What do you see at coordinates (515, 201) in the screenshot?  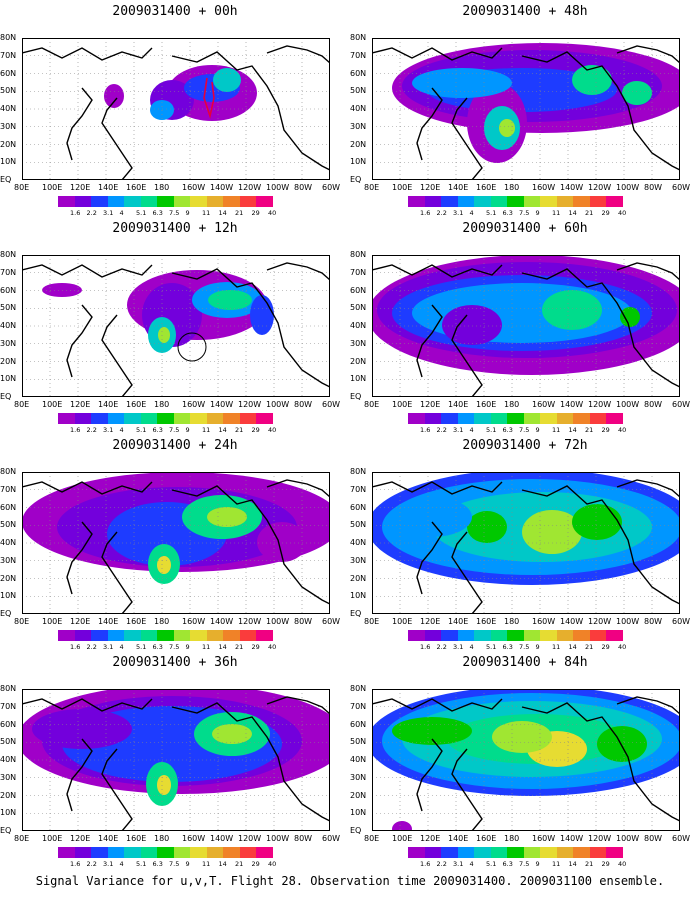 I see `colorbar` at bounding box center [515, 201].